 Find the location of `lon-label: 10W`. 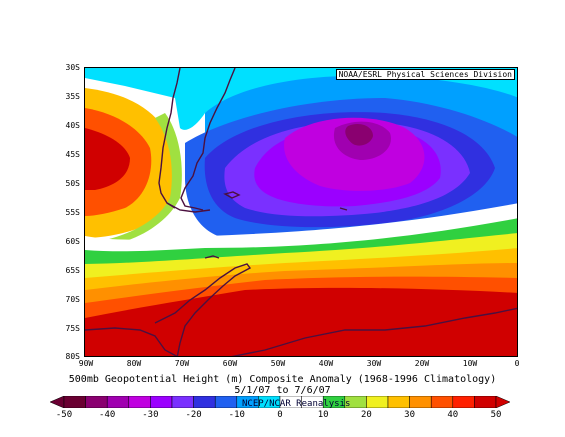

lon-label: 10W is located at coordinates (470, 363).